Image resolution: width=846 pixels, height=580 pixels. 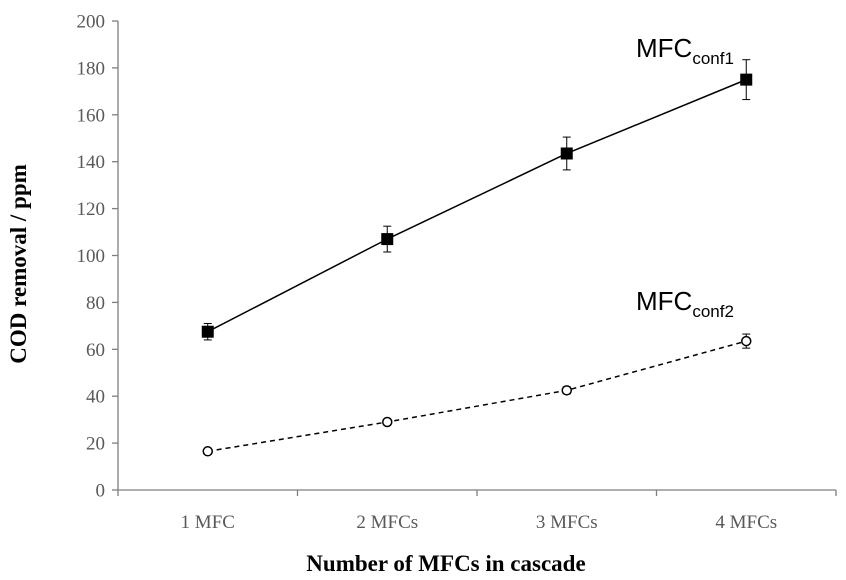 I want to click on y-tick-label: 100, so click(x=91, y=256).